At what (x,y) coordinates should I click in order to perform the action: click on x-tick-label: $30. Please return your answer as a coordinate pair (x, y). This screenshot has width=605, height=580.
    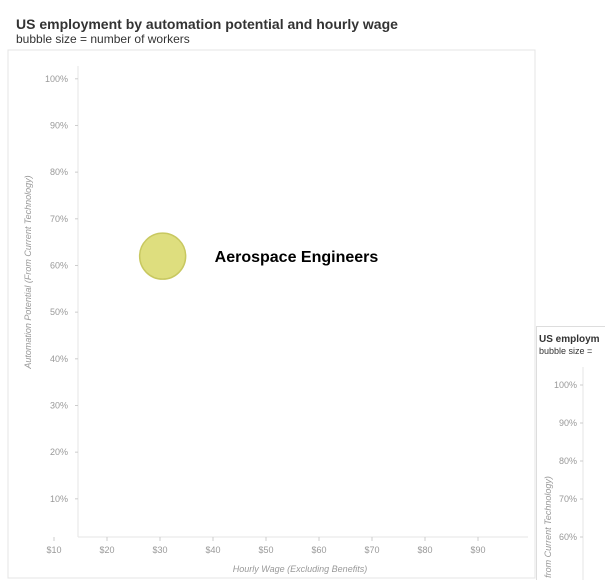
    Looking at the image, I should click on (159, 550).